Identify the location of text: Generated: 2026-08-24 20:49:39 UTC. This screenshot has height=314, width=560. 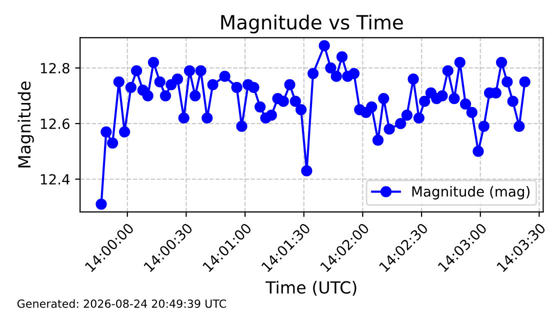
(121, 303).